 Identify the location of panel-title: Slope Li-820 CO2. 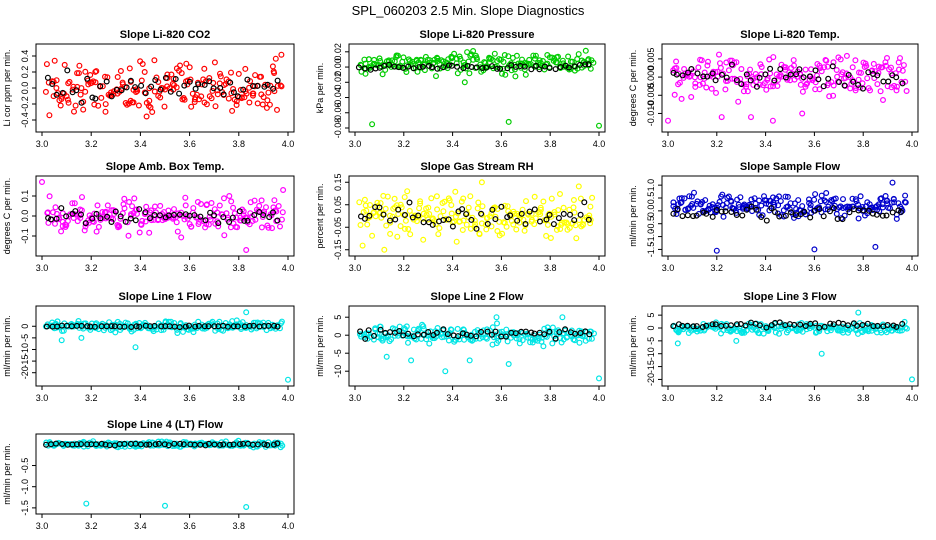
(165, 35).